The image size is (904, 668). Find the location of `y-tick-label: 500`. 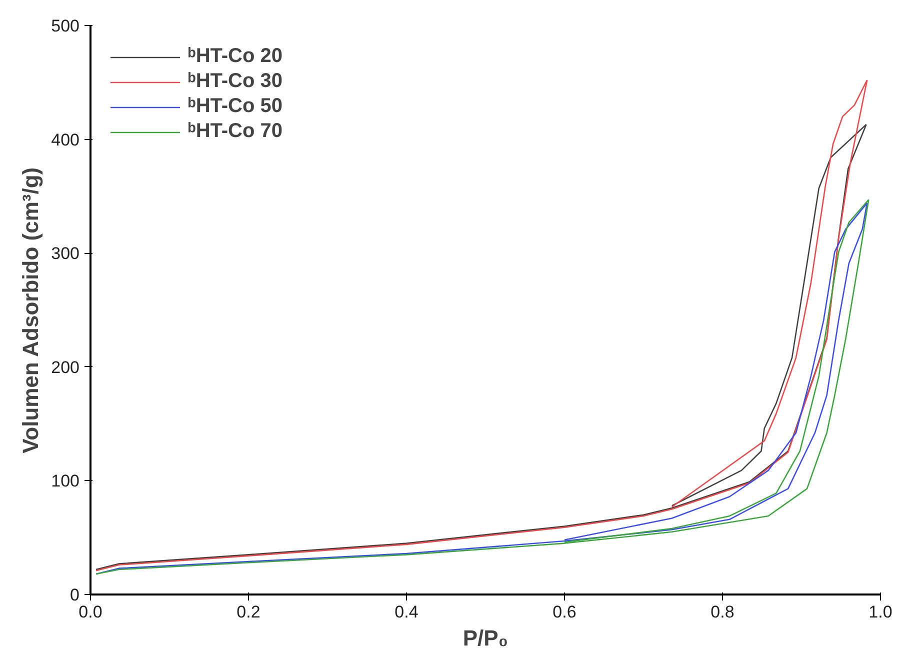

y-tick-label: 500 is located at coordinates (65, 26).